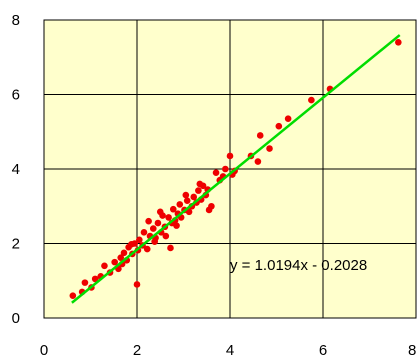  I want to click on y-axis-tick-labels: 0 2 4 6 8, so click(16, 169).